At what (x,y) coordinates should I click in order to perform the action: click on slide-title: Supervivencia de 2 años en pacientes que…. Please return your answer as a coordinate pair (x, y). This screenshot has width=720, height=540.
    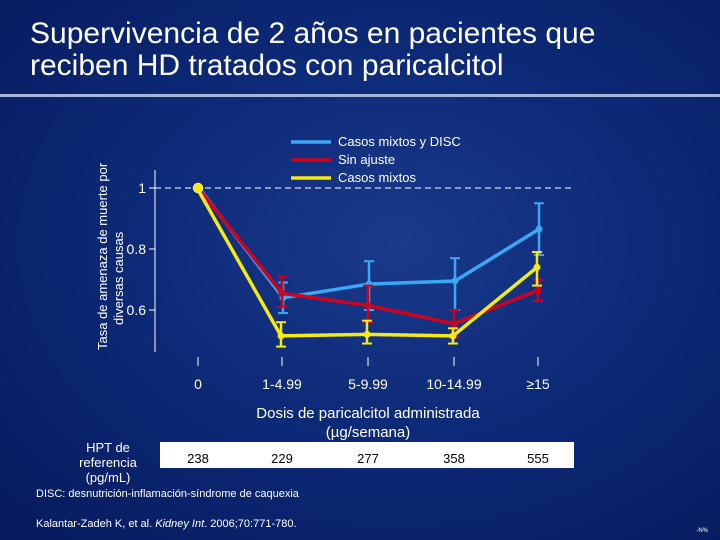
    Looking at the image, I should click on (360, 50).